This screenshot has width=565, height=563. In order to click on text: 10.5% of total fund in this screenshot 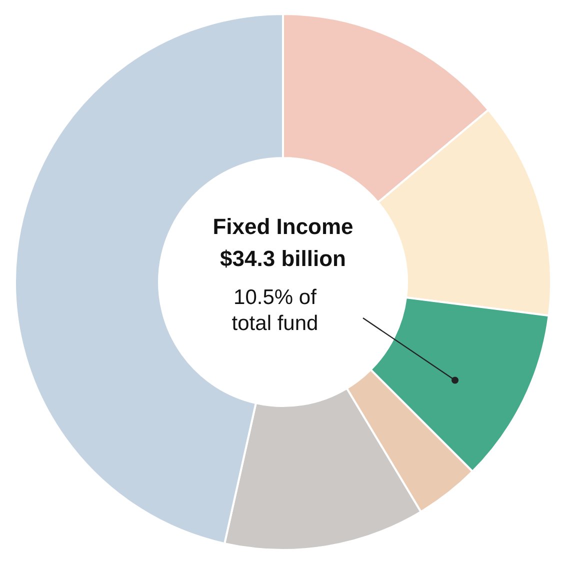, I will do `click(275, 310)`.